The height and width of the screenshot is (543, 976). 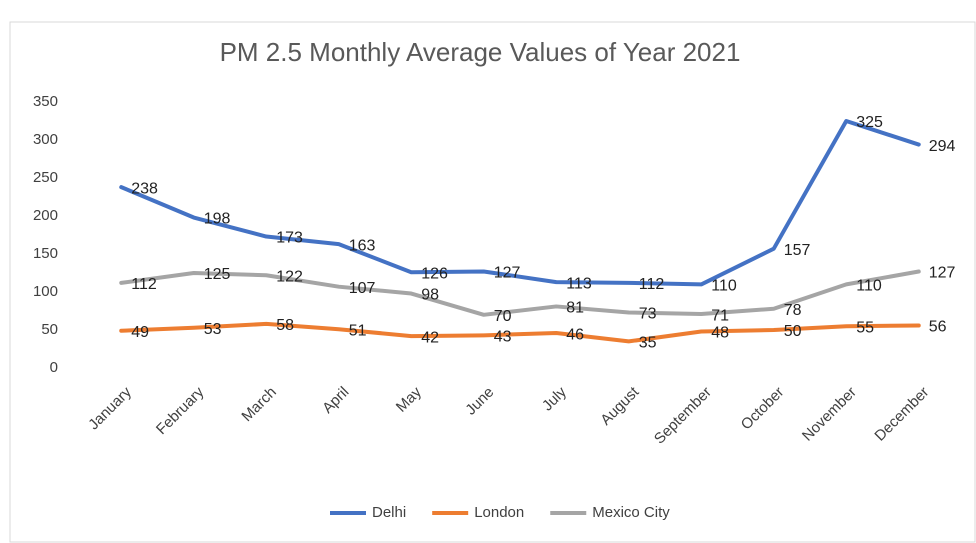 I want to click on data-label: 48, so click(x=720, y=333).